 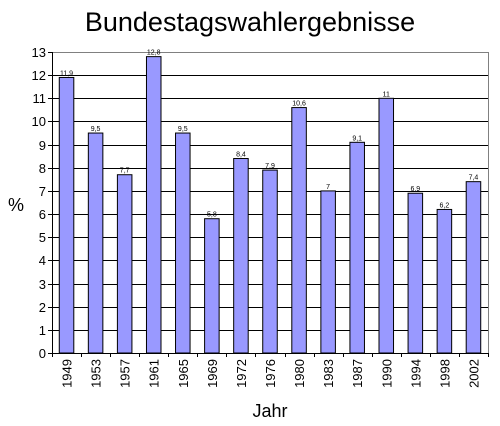 What do you see at coordinates (125, 373) in the screenshot?
I see `x-tick-label: 1957` at bounding box center [125, 373].